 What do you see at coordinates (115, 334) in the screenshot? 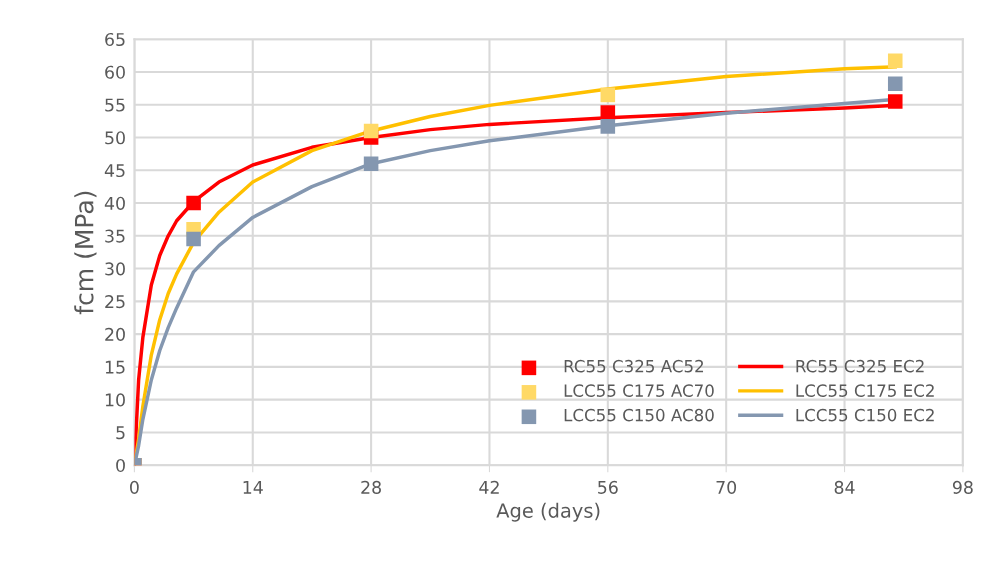
I see `y-tick-label: 20` at bounding box center [115, 334].